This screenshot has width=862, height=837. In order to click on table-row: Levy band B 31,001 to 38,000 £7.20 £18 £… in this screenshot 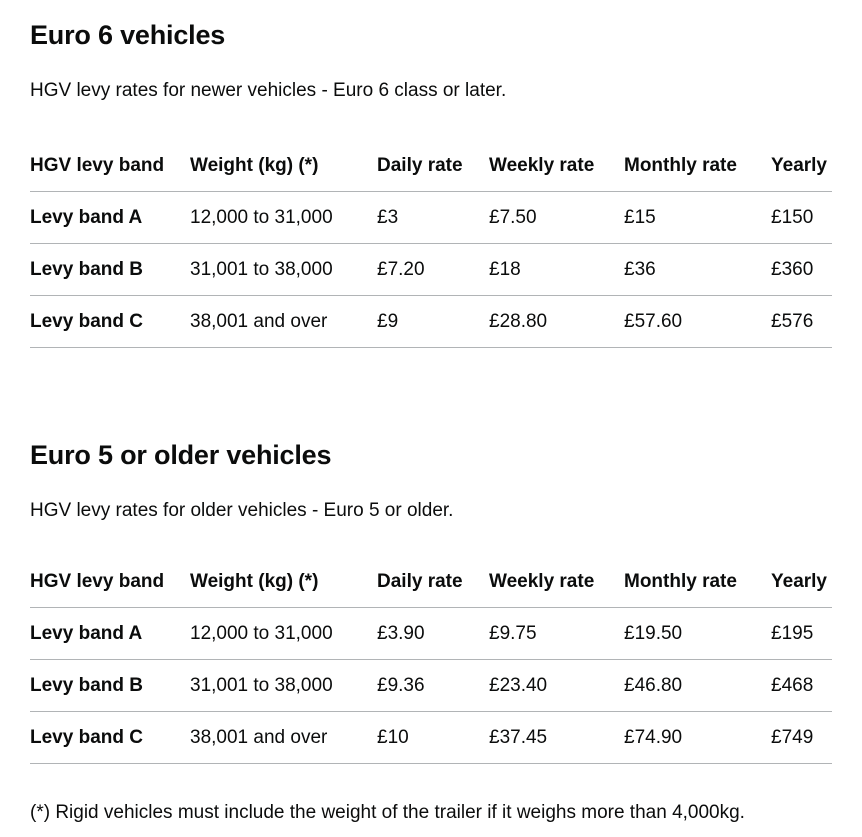, I will do `click(431, 269)`.